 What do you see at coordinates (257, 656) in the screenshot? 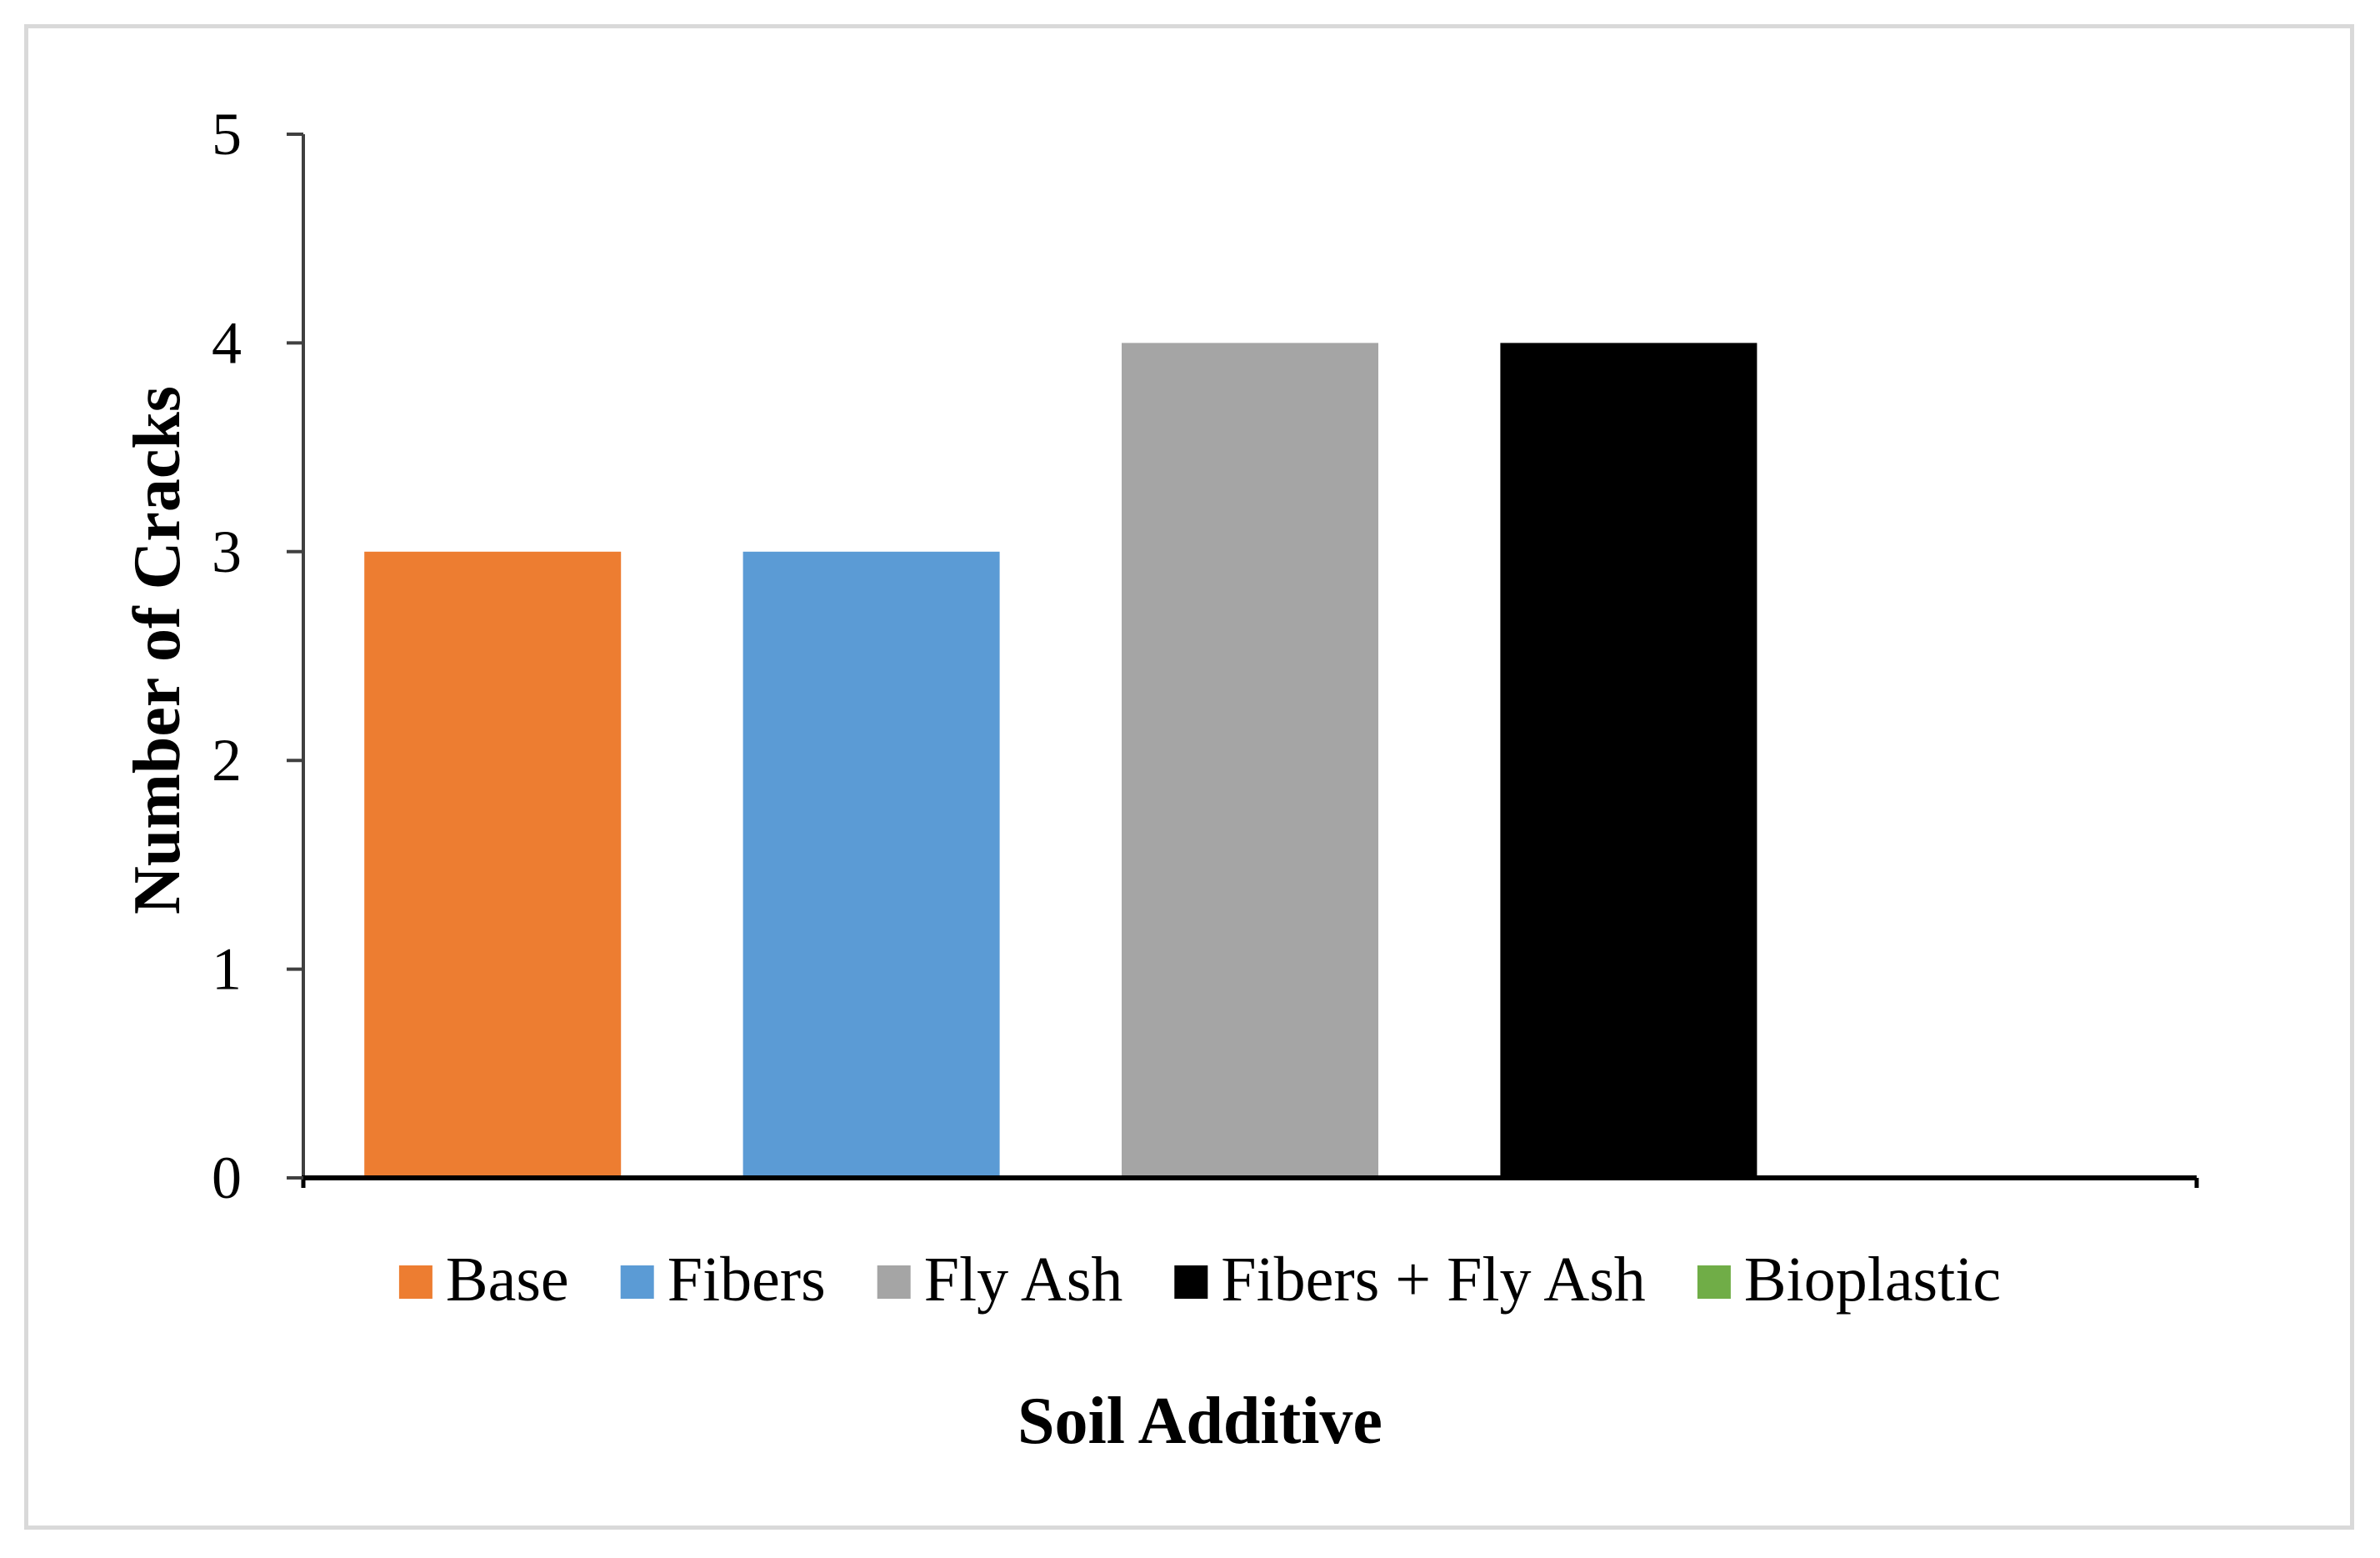
I see `y-ticks-group: 0 1 2 3 4 5` at bounding box center [257, 656].